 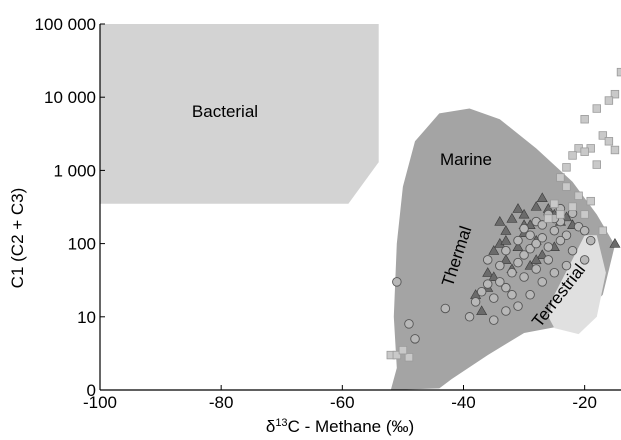 What do you see at coordinates (91, 390) in the screenshot?
I see `y-tick-label: 0` at bounding box center [91, 390].